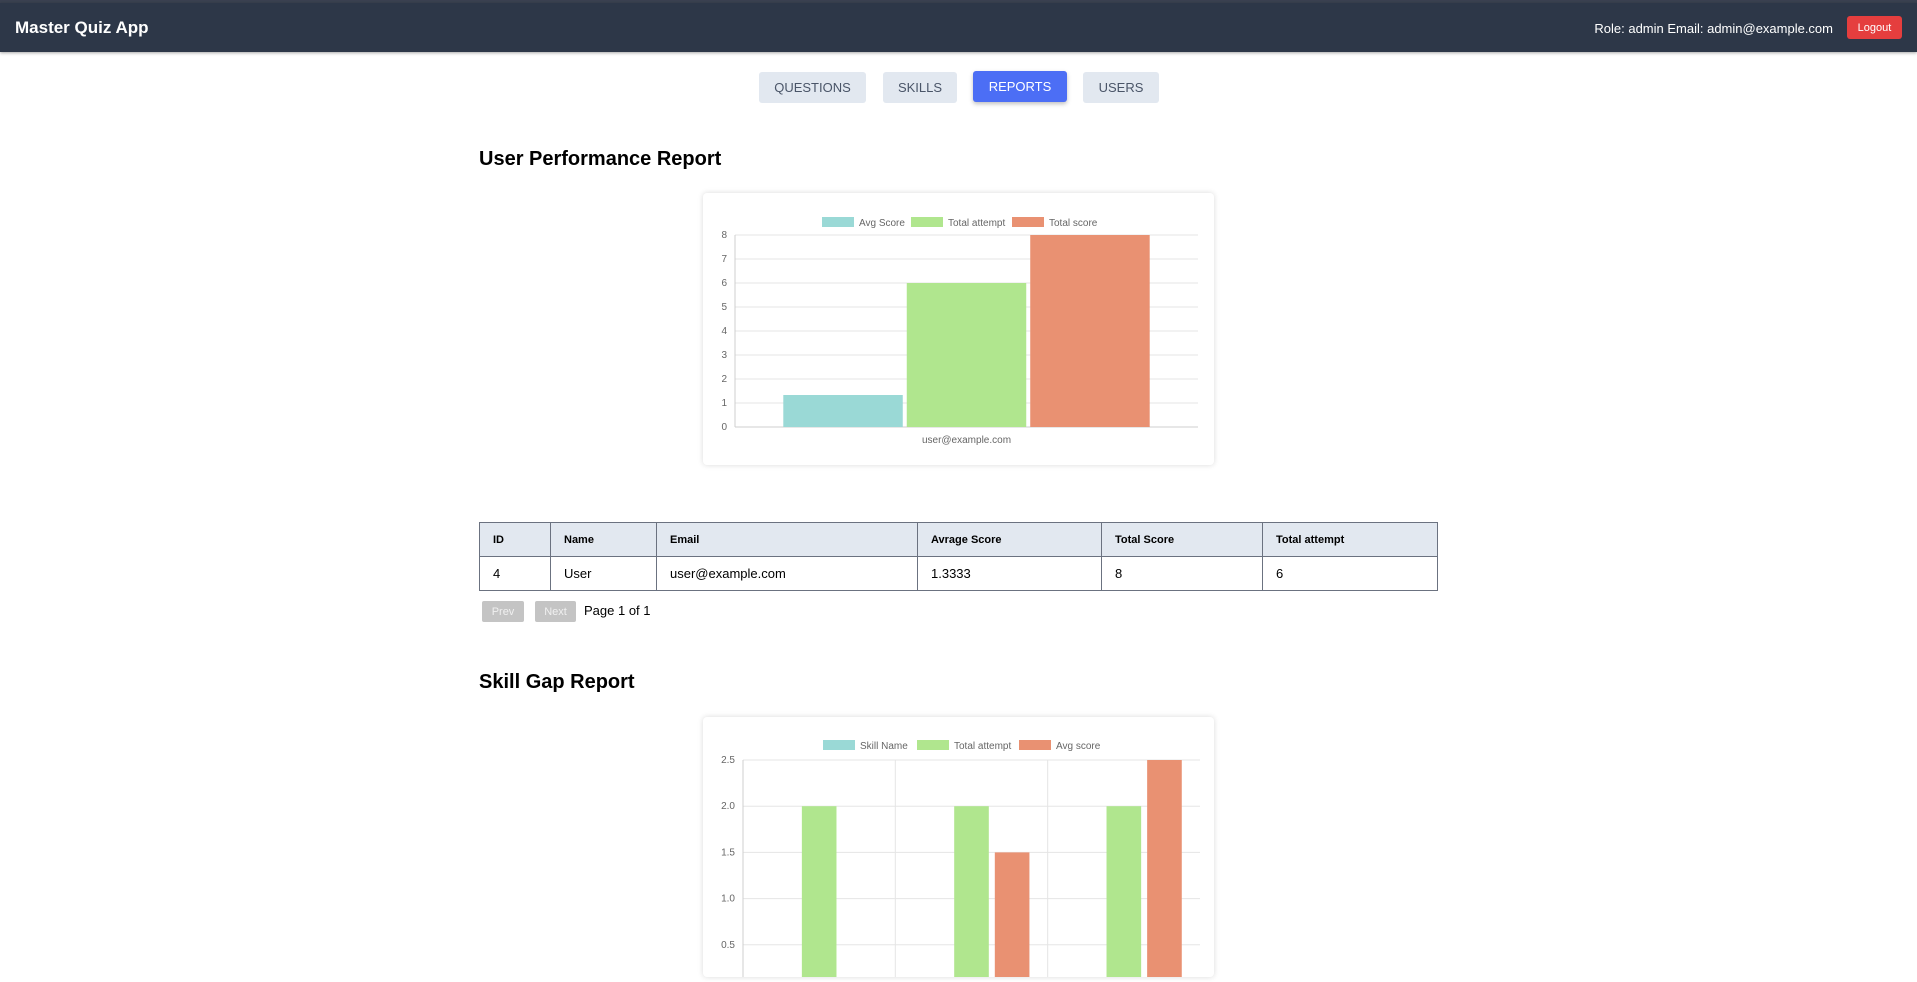  Describe the element at coordinates (724, 259) in the screenshot. I see `y-tick-label: 7` at that location.